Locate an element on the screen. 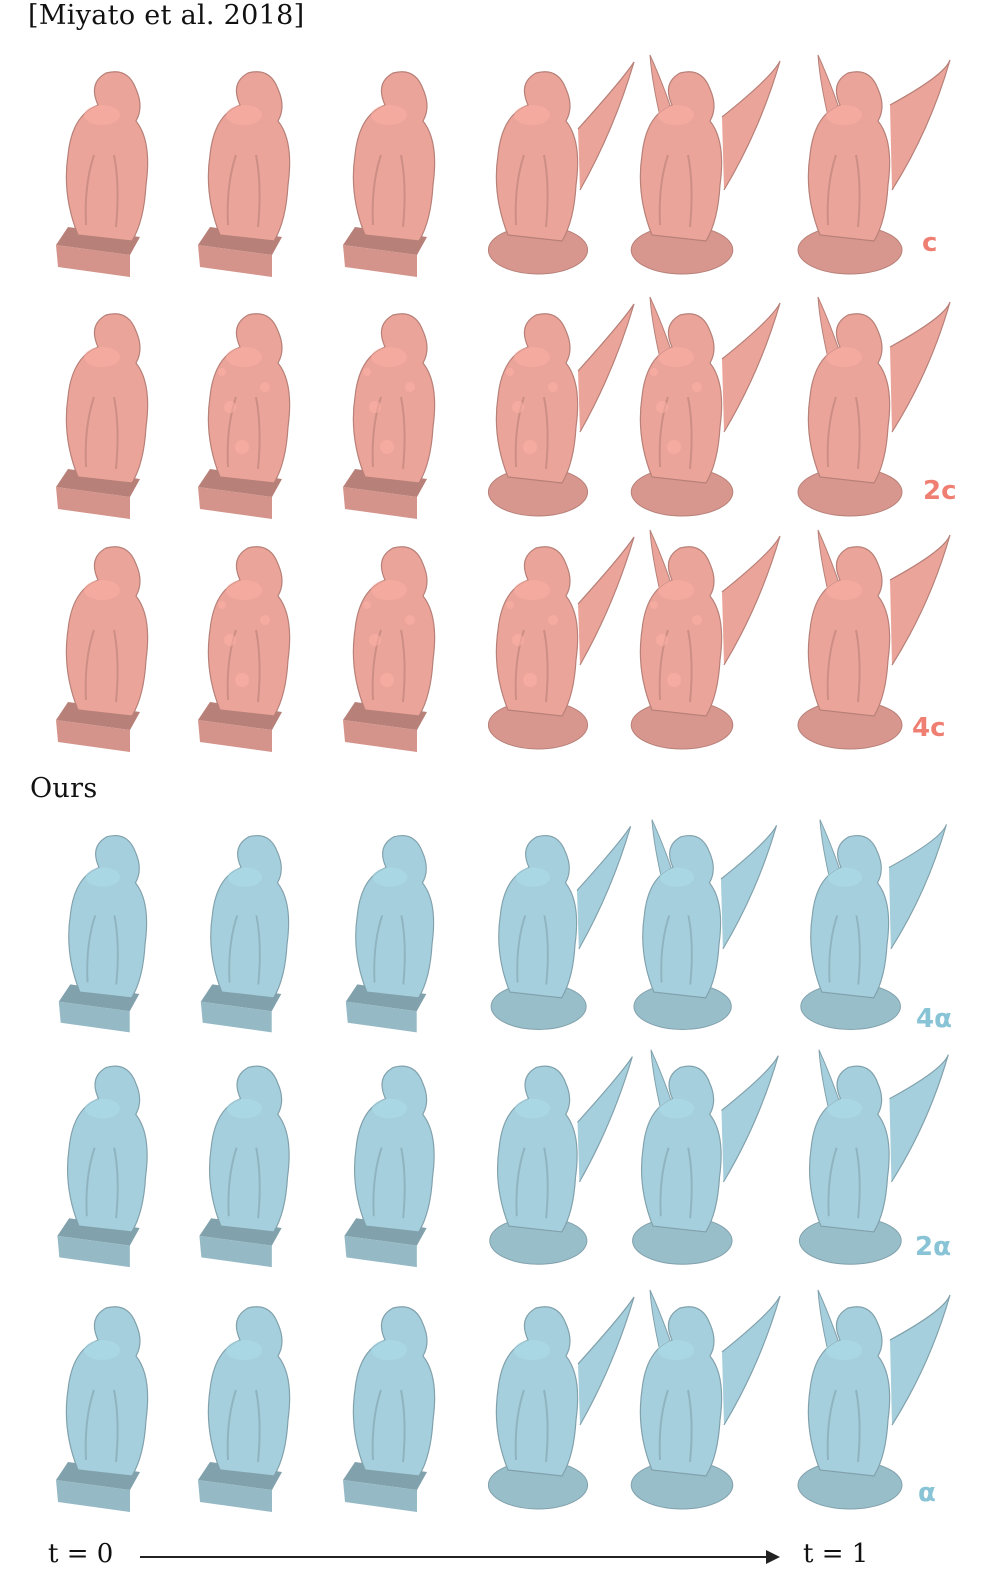 The height and width of the screenshot is (1576, 999). baseline-row3-t0-statue is located at coordinates (123, 640).